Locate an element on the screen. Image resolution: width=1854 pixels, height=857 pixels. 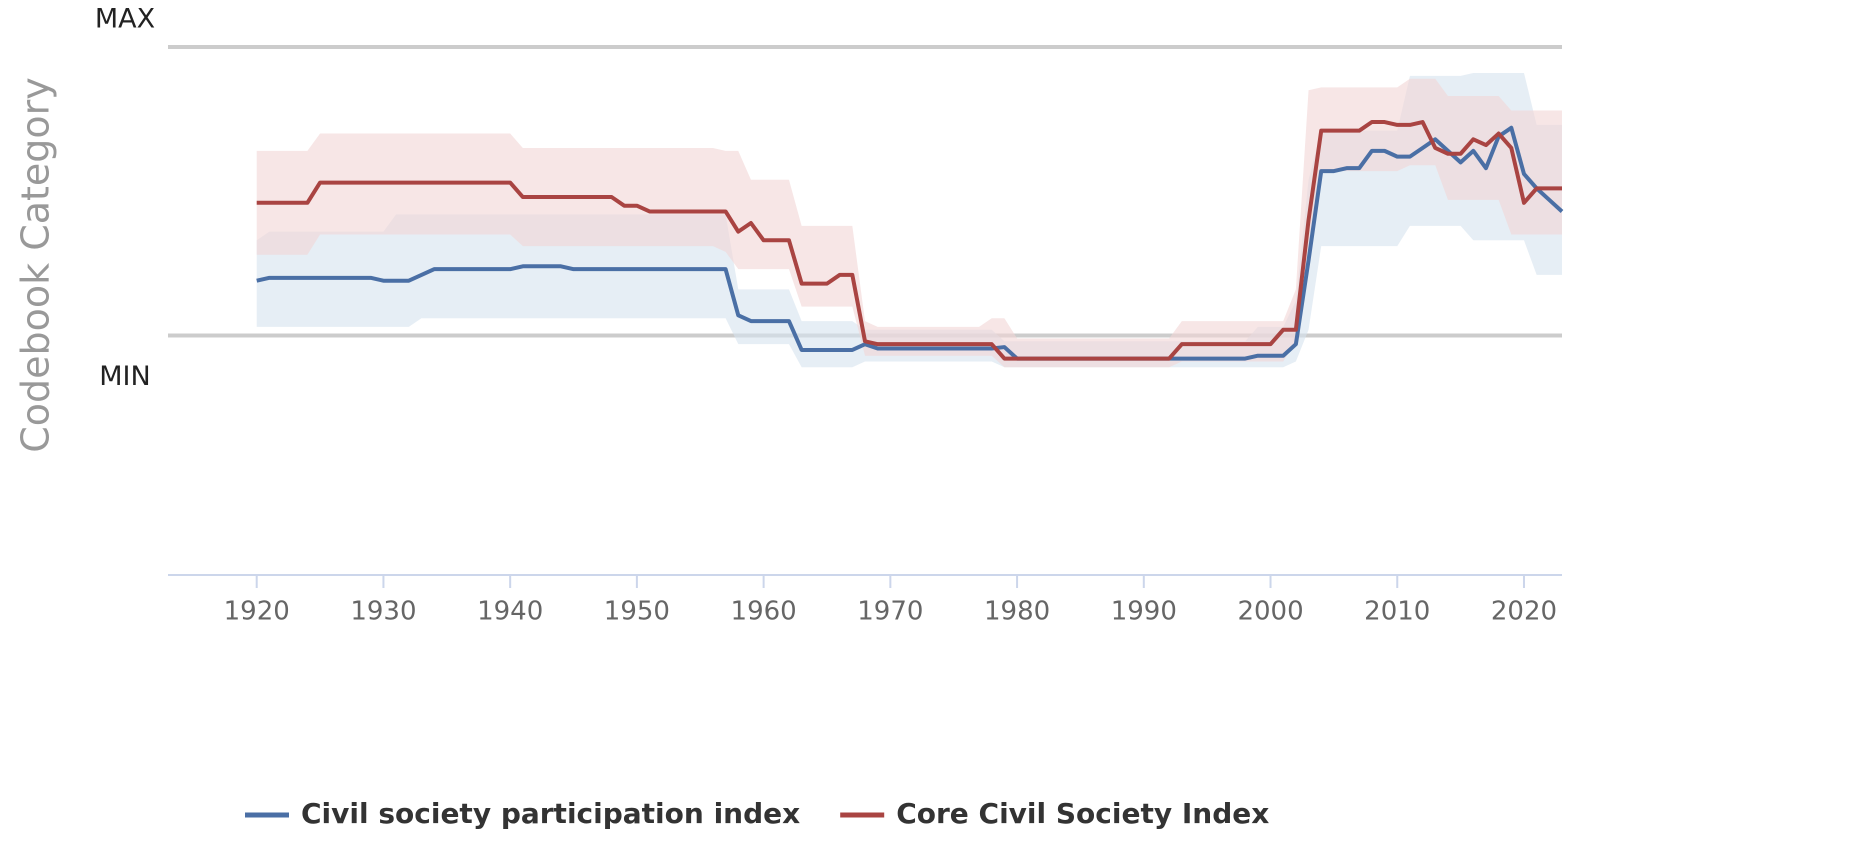
x-tick-label: 1920 is located at coordinates (257, 612).